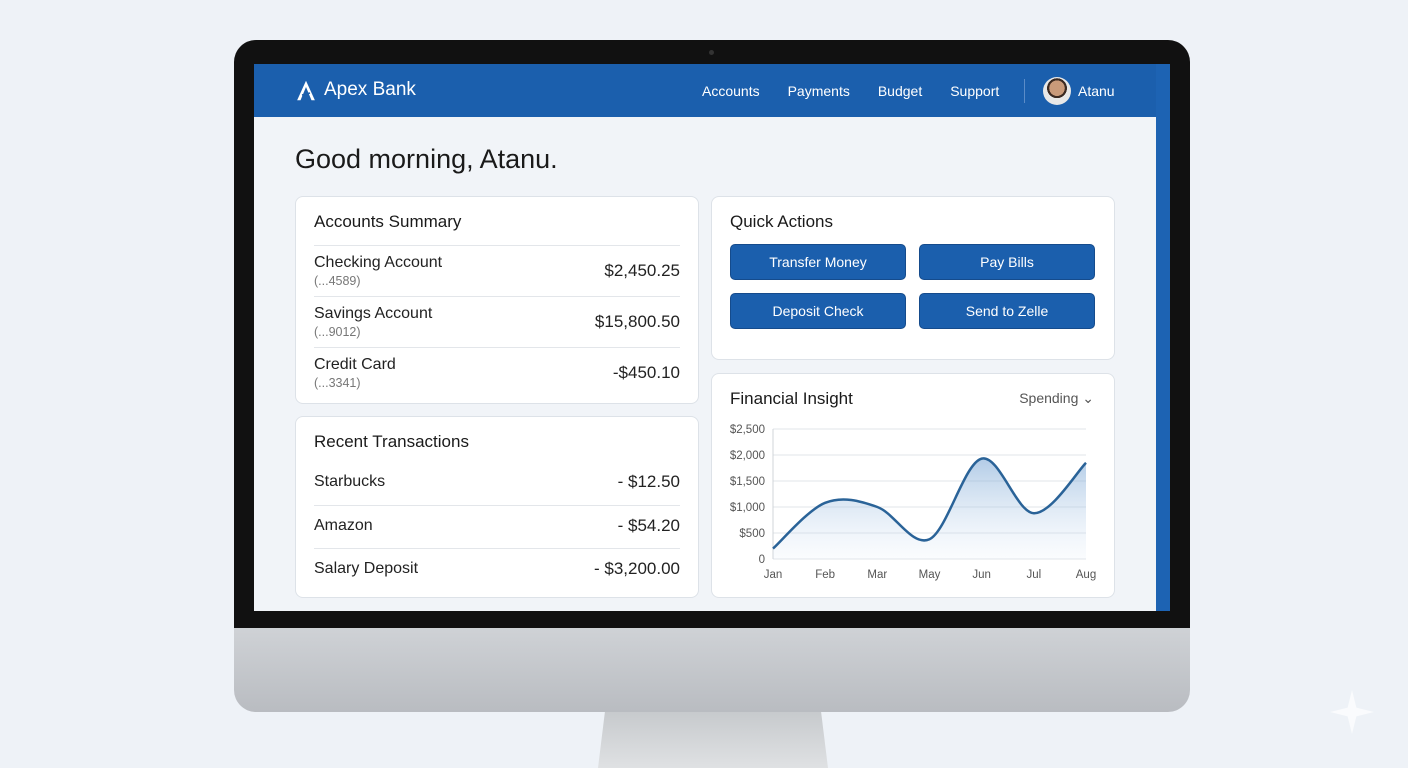  Describe the element at coordinates (306, 90) in the screenshot. I see `apex-logo-icon` at that location.